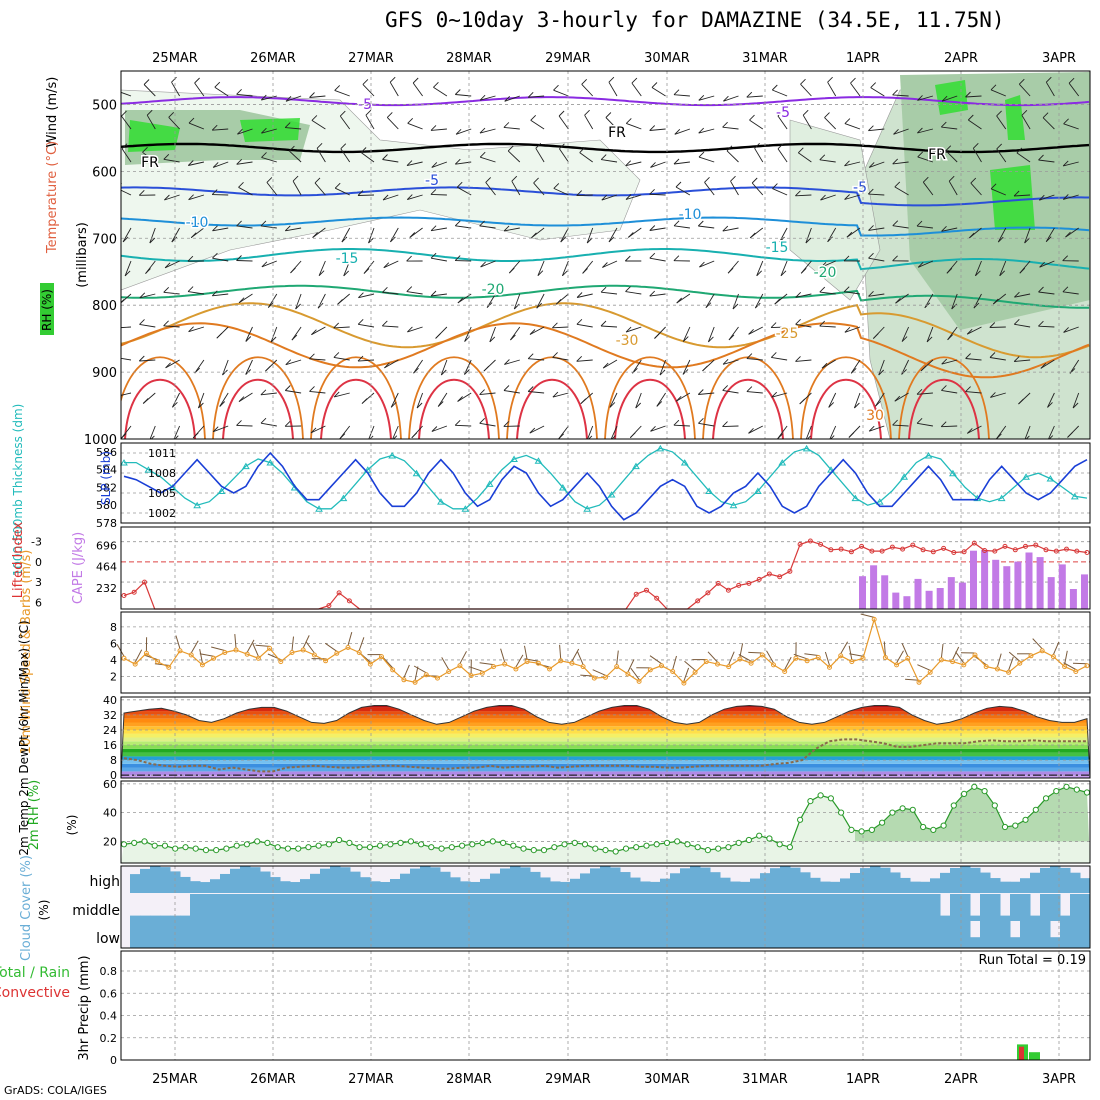 The width and height of the screenshot is (1100, 1100). I want to click on temp-band, so click(605, 713).